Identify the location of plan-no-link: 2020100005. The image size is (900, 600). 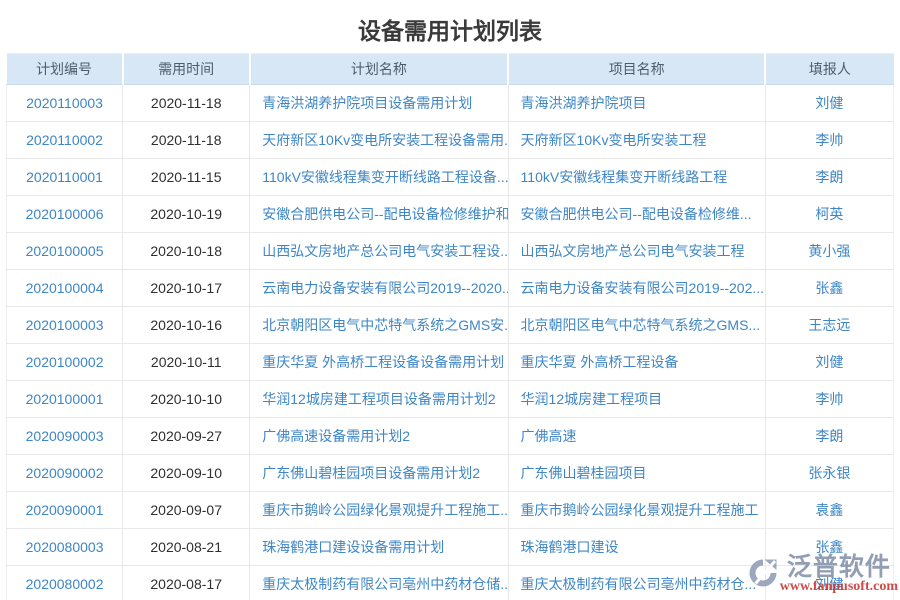
(64, 251).